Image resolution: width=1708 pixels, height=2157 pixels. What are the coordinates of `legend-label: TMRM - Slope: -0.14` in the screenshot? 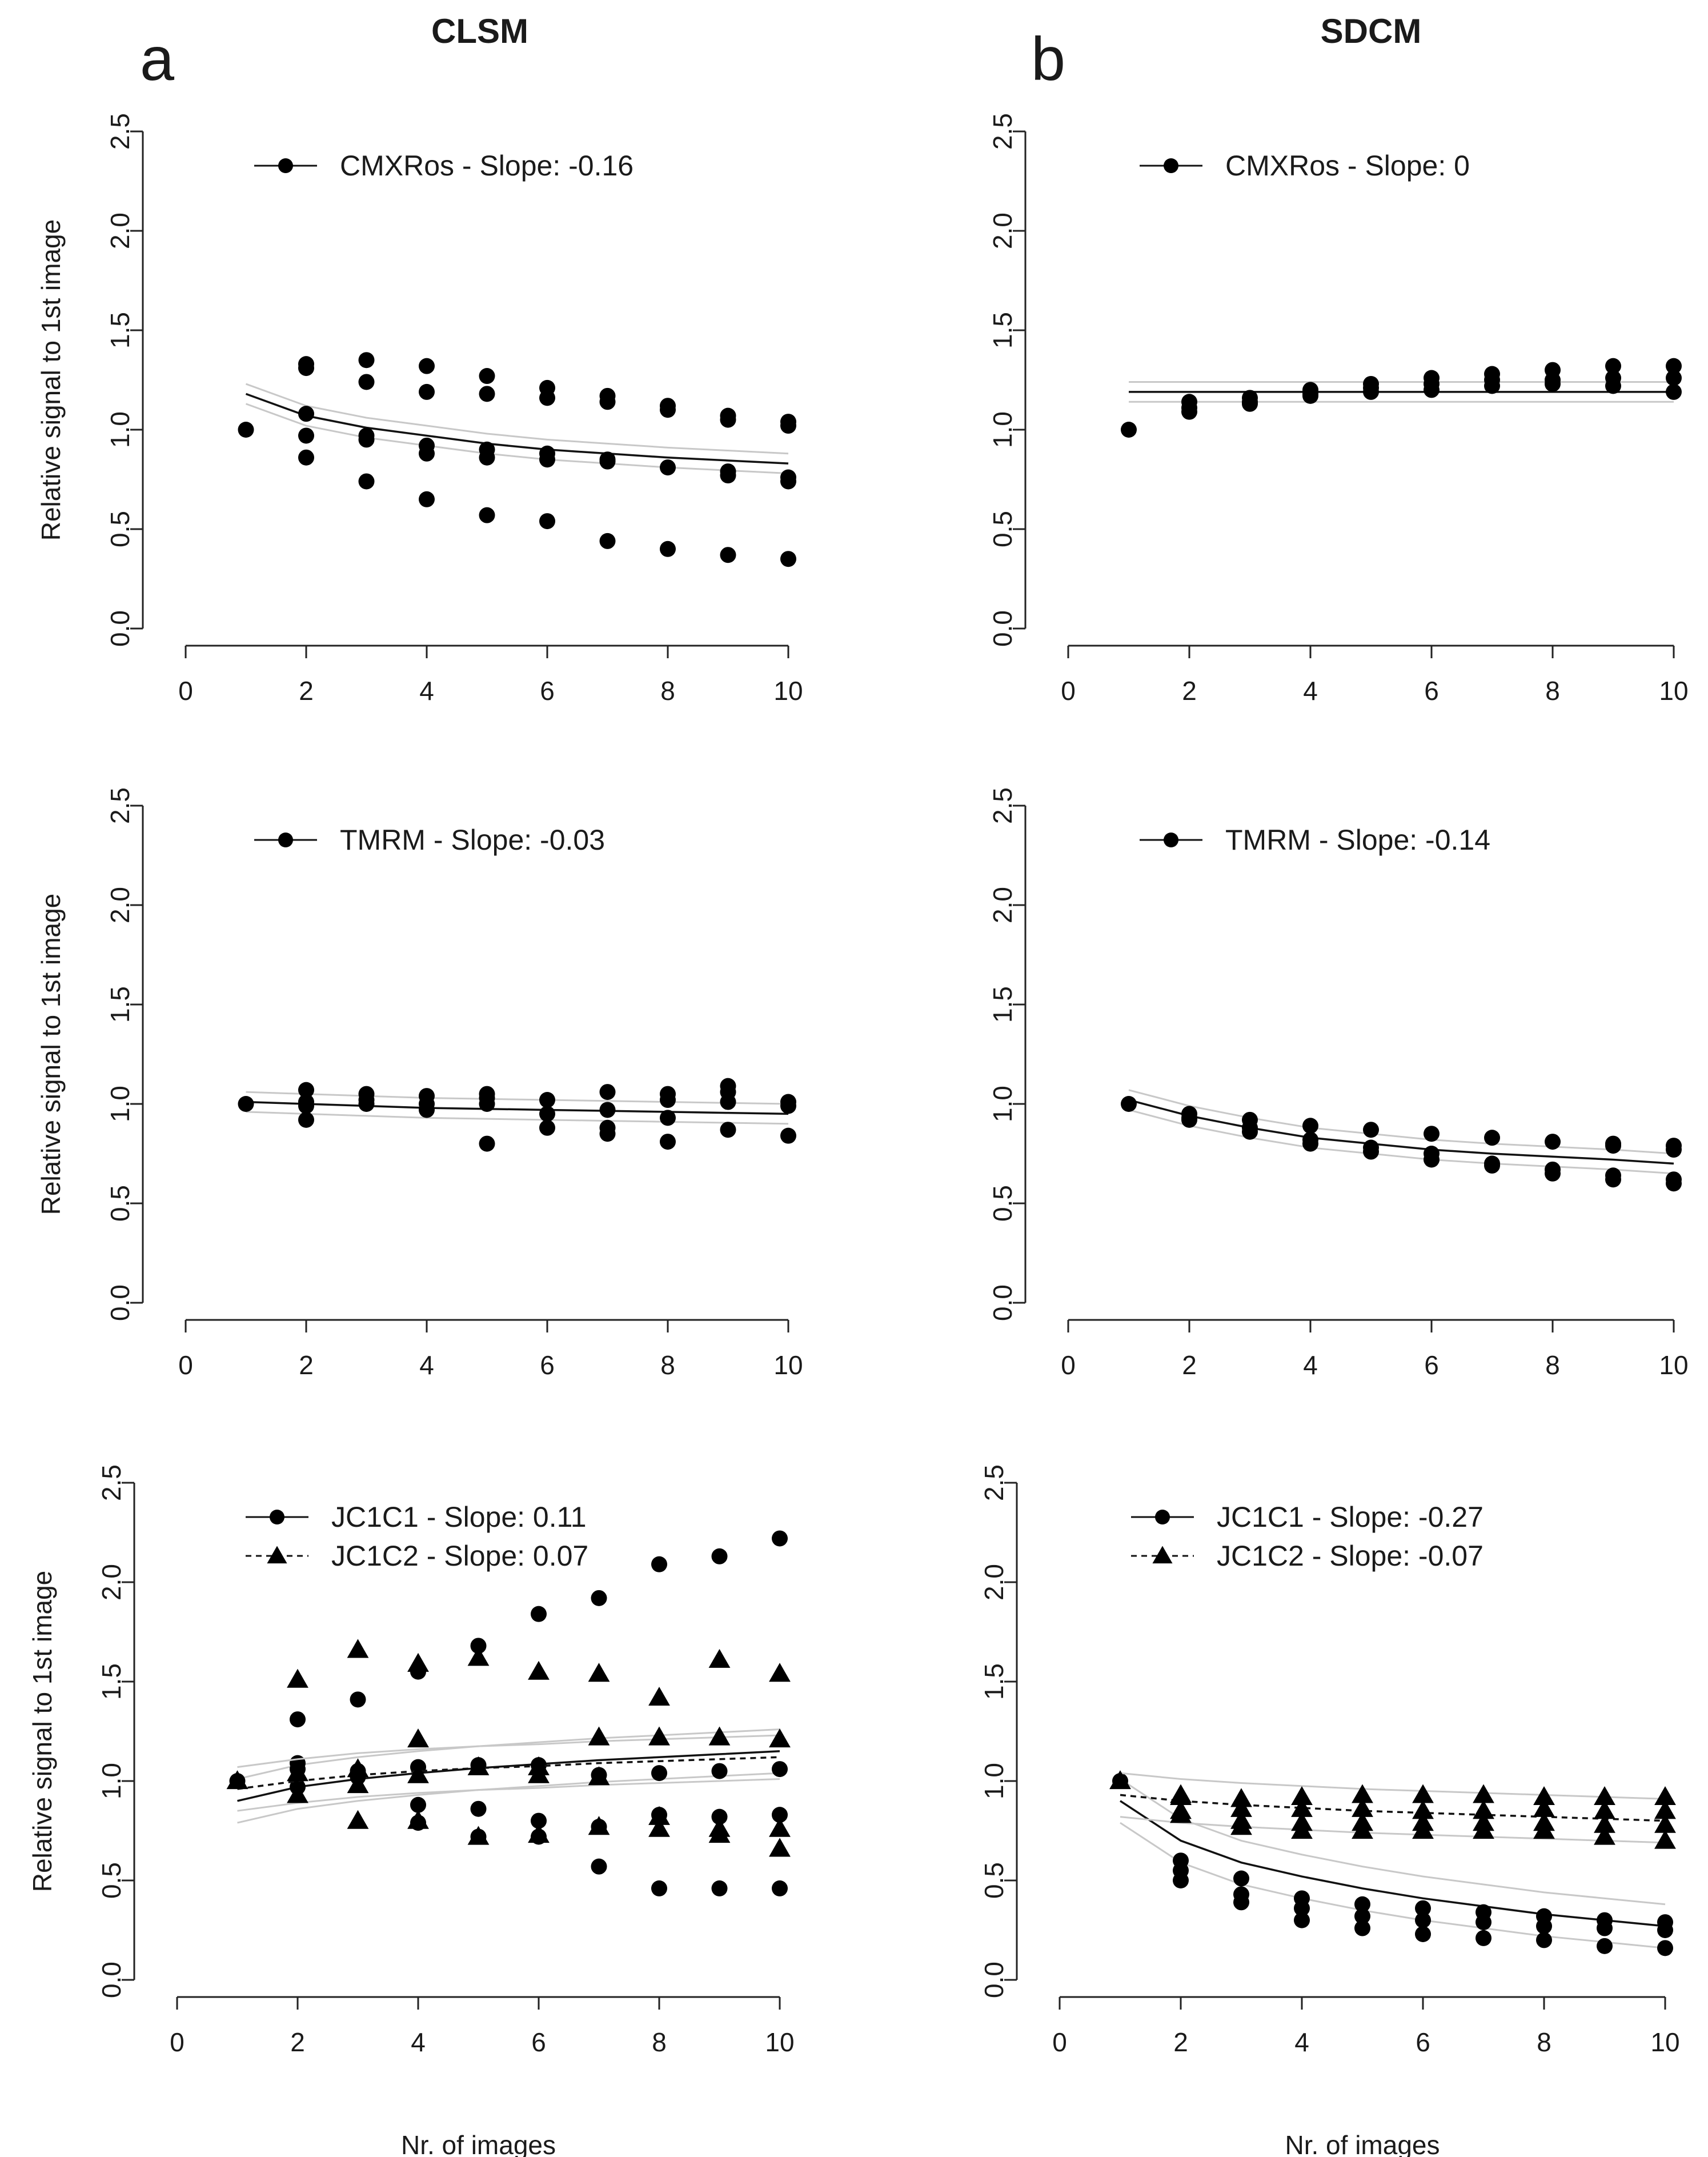 It's located at (1358, 840).